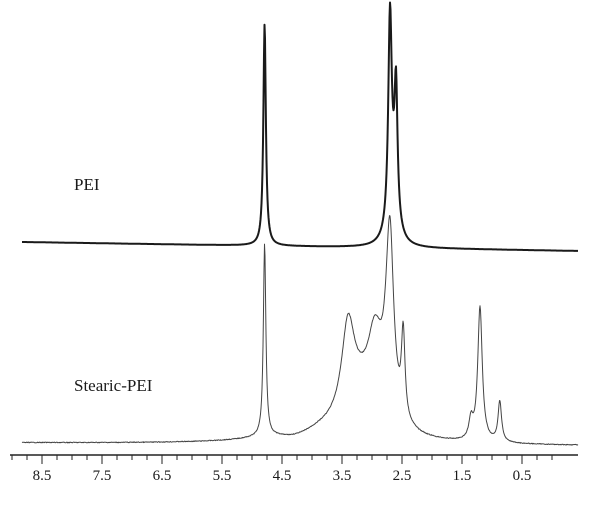 This screenshot has height=512, width=600. Describe the element at coordinates (402, 476) in the screenshot. I see `x-tick-label: 2.5` at that location.